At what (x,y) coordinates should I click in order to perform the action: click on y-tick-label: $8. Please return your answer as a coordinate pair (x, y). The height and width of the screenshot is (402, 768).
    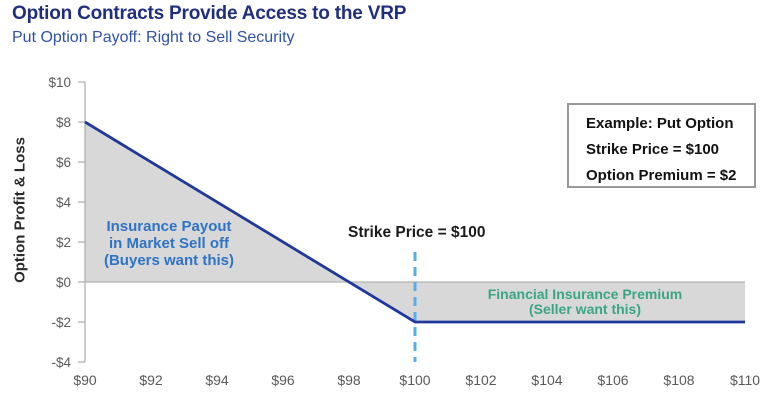
    Looking at the image, I should click on (63, 122).